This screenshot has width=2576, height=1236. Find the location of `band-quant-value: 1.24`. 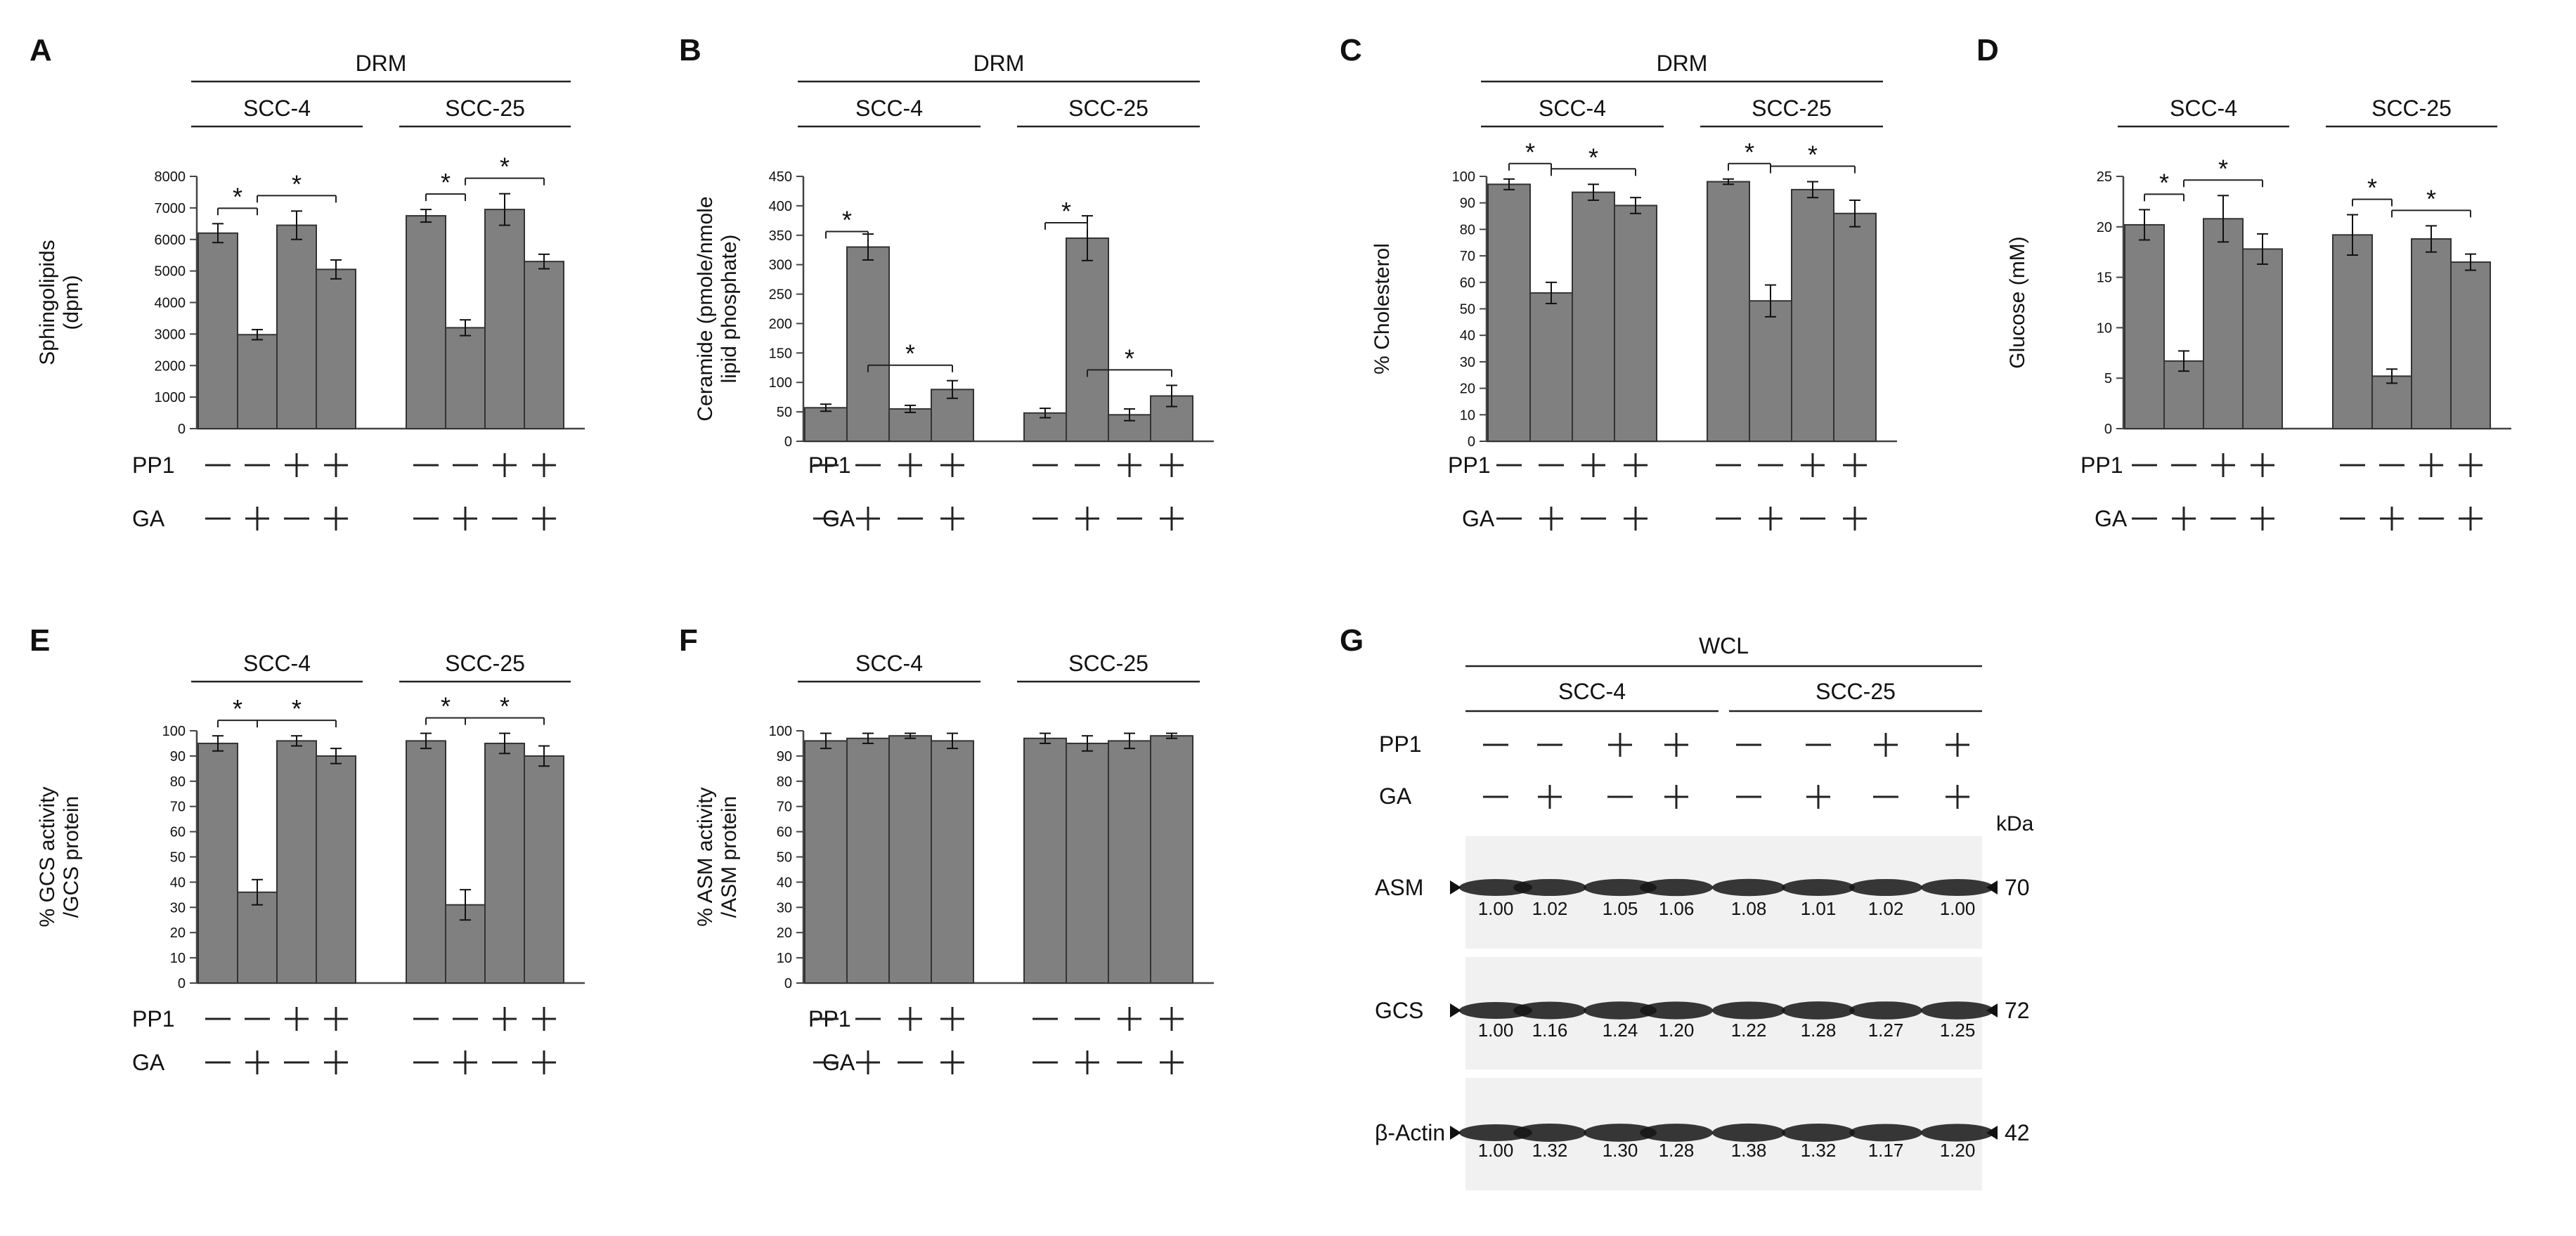

band-quant-value: 1.24 is located at coordinates (1620, 1030).